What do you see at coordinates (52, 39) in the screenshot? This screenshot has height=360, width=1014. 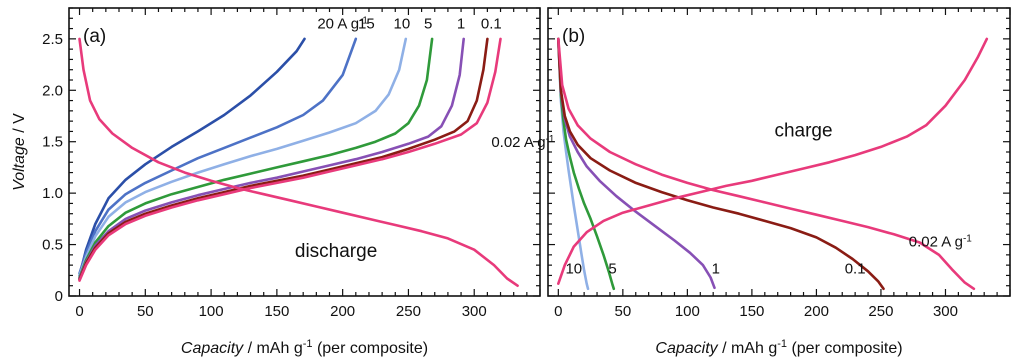 I see `y-tick-label: 2.5` at bounding box center [52, 39].